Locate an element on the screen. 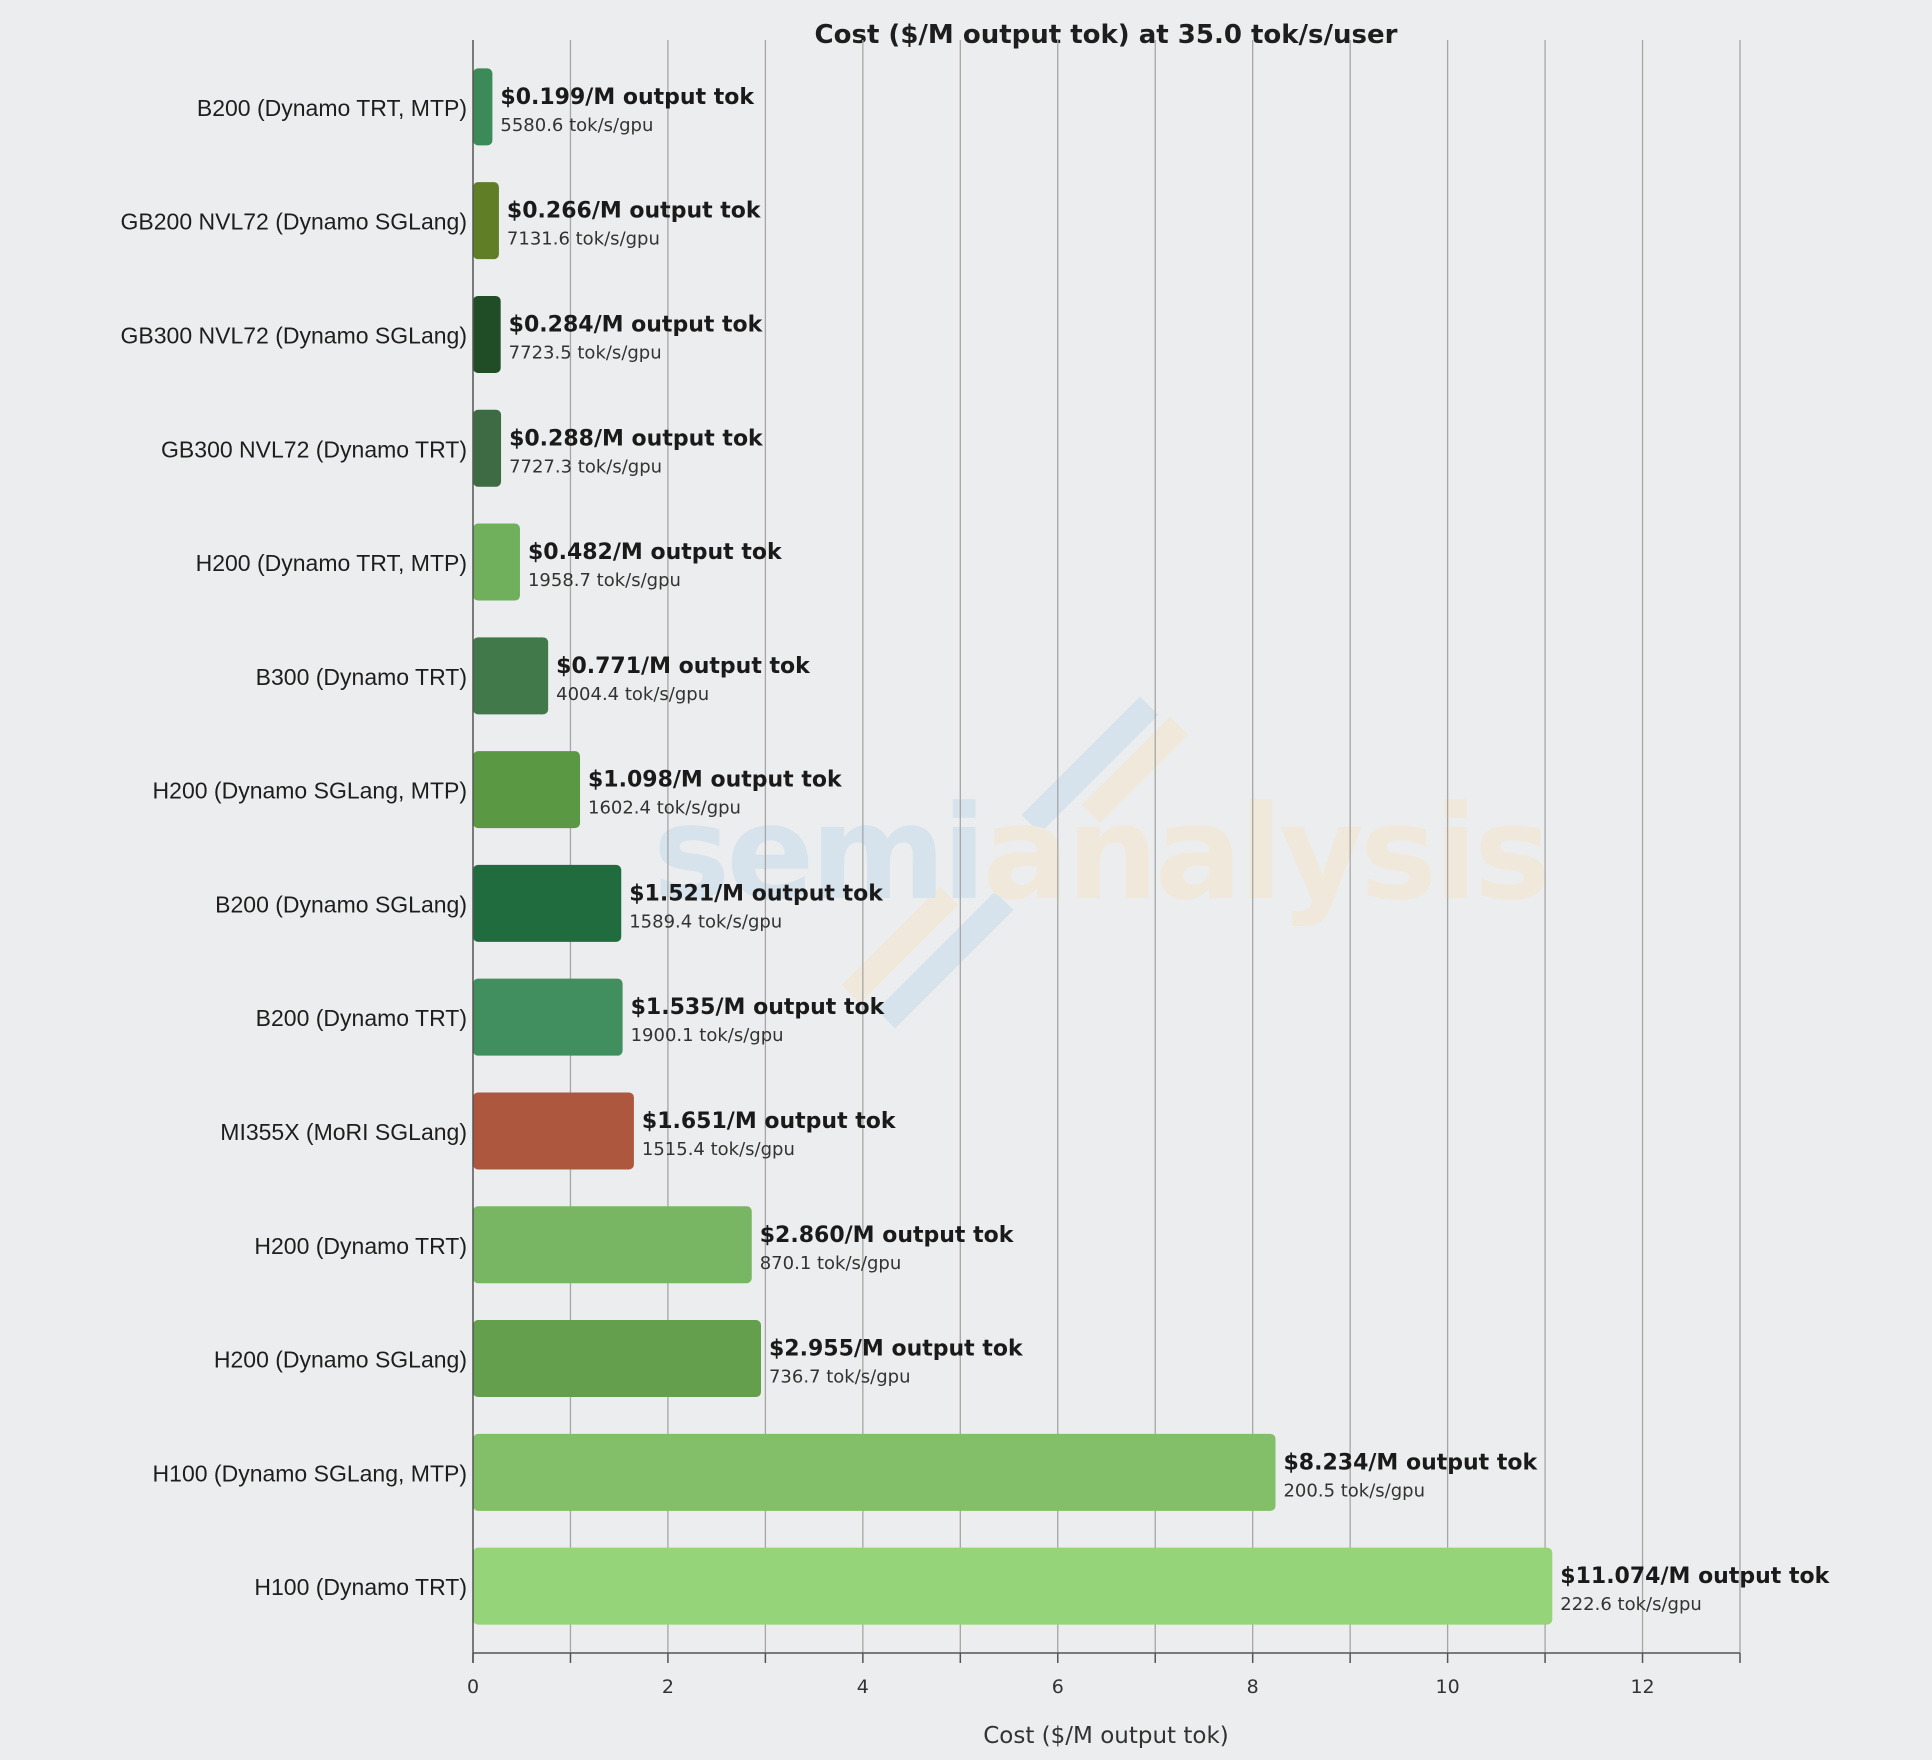 The image size is (1932, 1760). x-tick-label: 6 is located at coordinates (1058, 1687).